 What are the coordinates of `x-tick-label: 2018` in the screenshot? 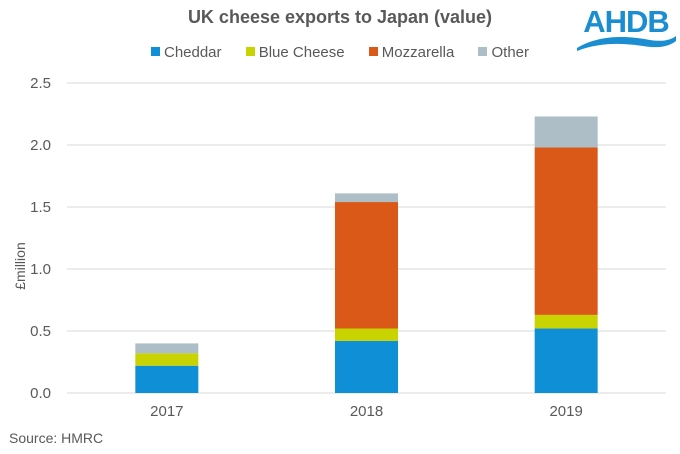 It's located at (366, 411).